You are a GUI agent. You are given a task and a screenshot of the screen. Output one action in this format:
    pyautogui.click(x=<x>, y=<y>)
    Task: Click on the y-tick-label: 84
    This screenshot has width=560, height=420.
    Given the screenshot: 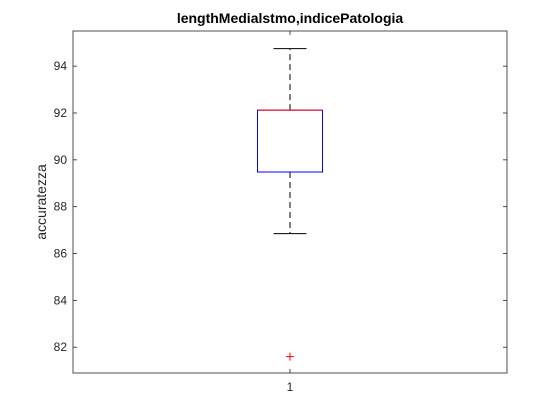 What is the action you would take?
    pyautogui.click(x=61, y=300)
    